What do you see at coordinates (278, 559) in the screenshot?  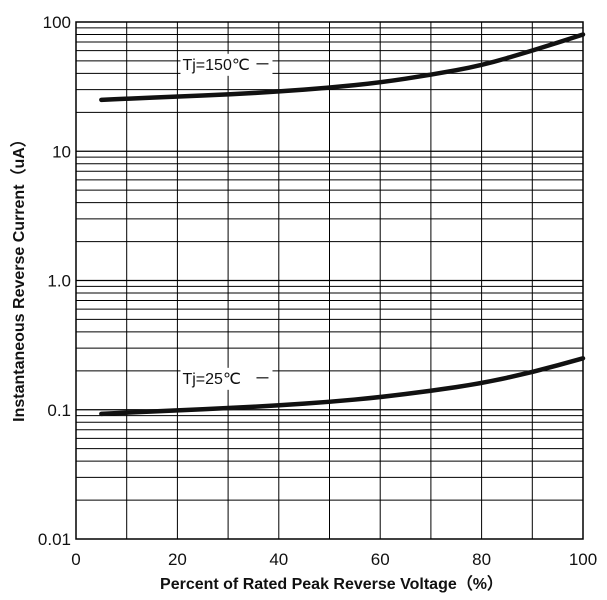 I see `x-tick-label: 40` at bounding box center [278, 559].